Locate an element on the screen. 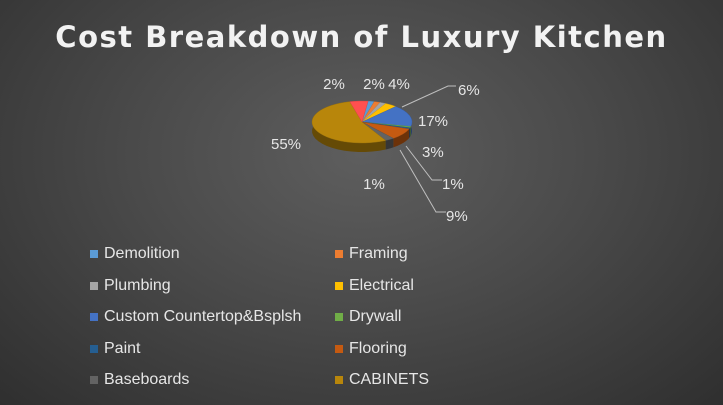 This screenshot has width=723, height=405. data-label-flooring: 9% is located at coordinates (457, 216).